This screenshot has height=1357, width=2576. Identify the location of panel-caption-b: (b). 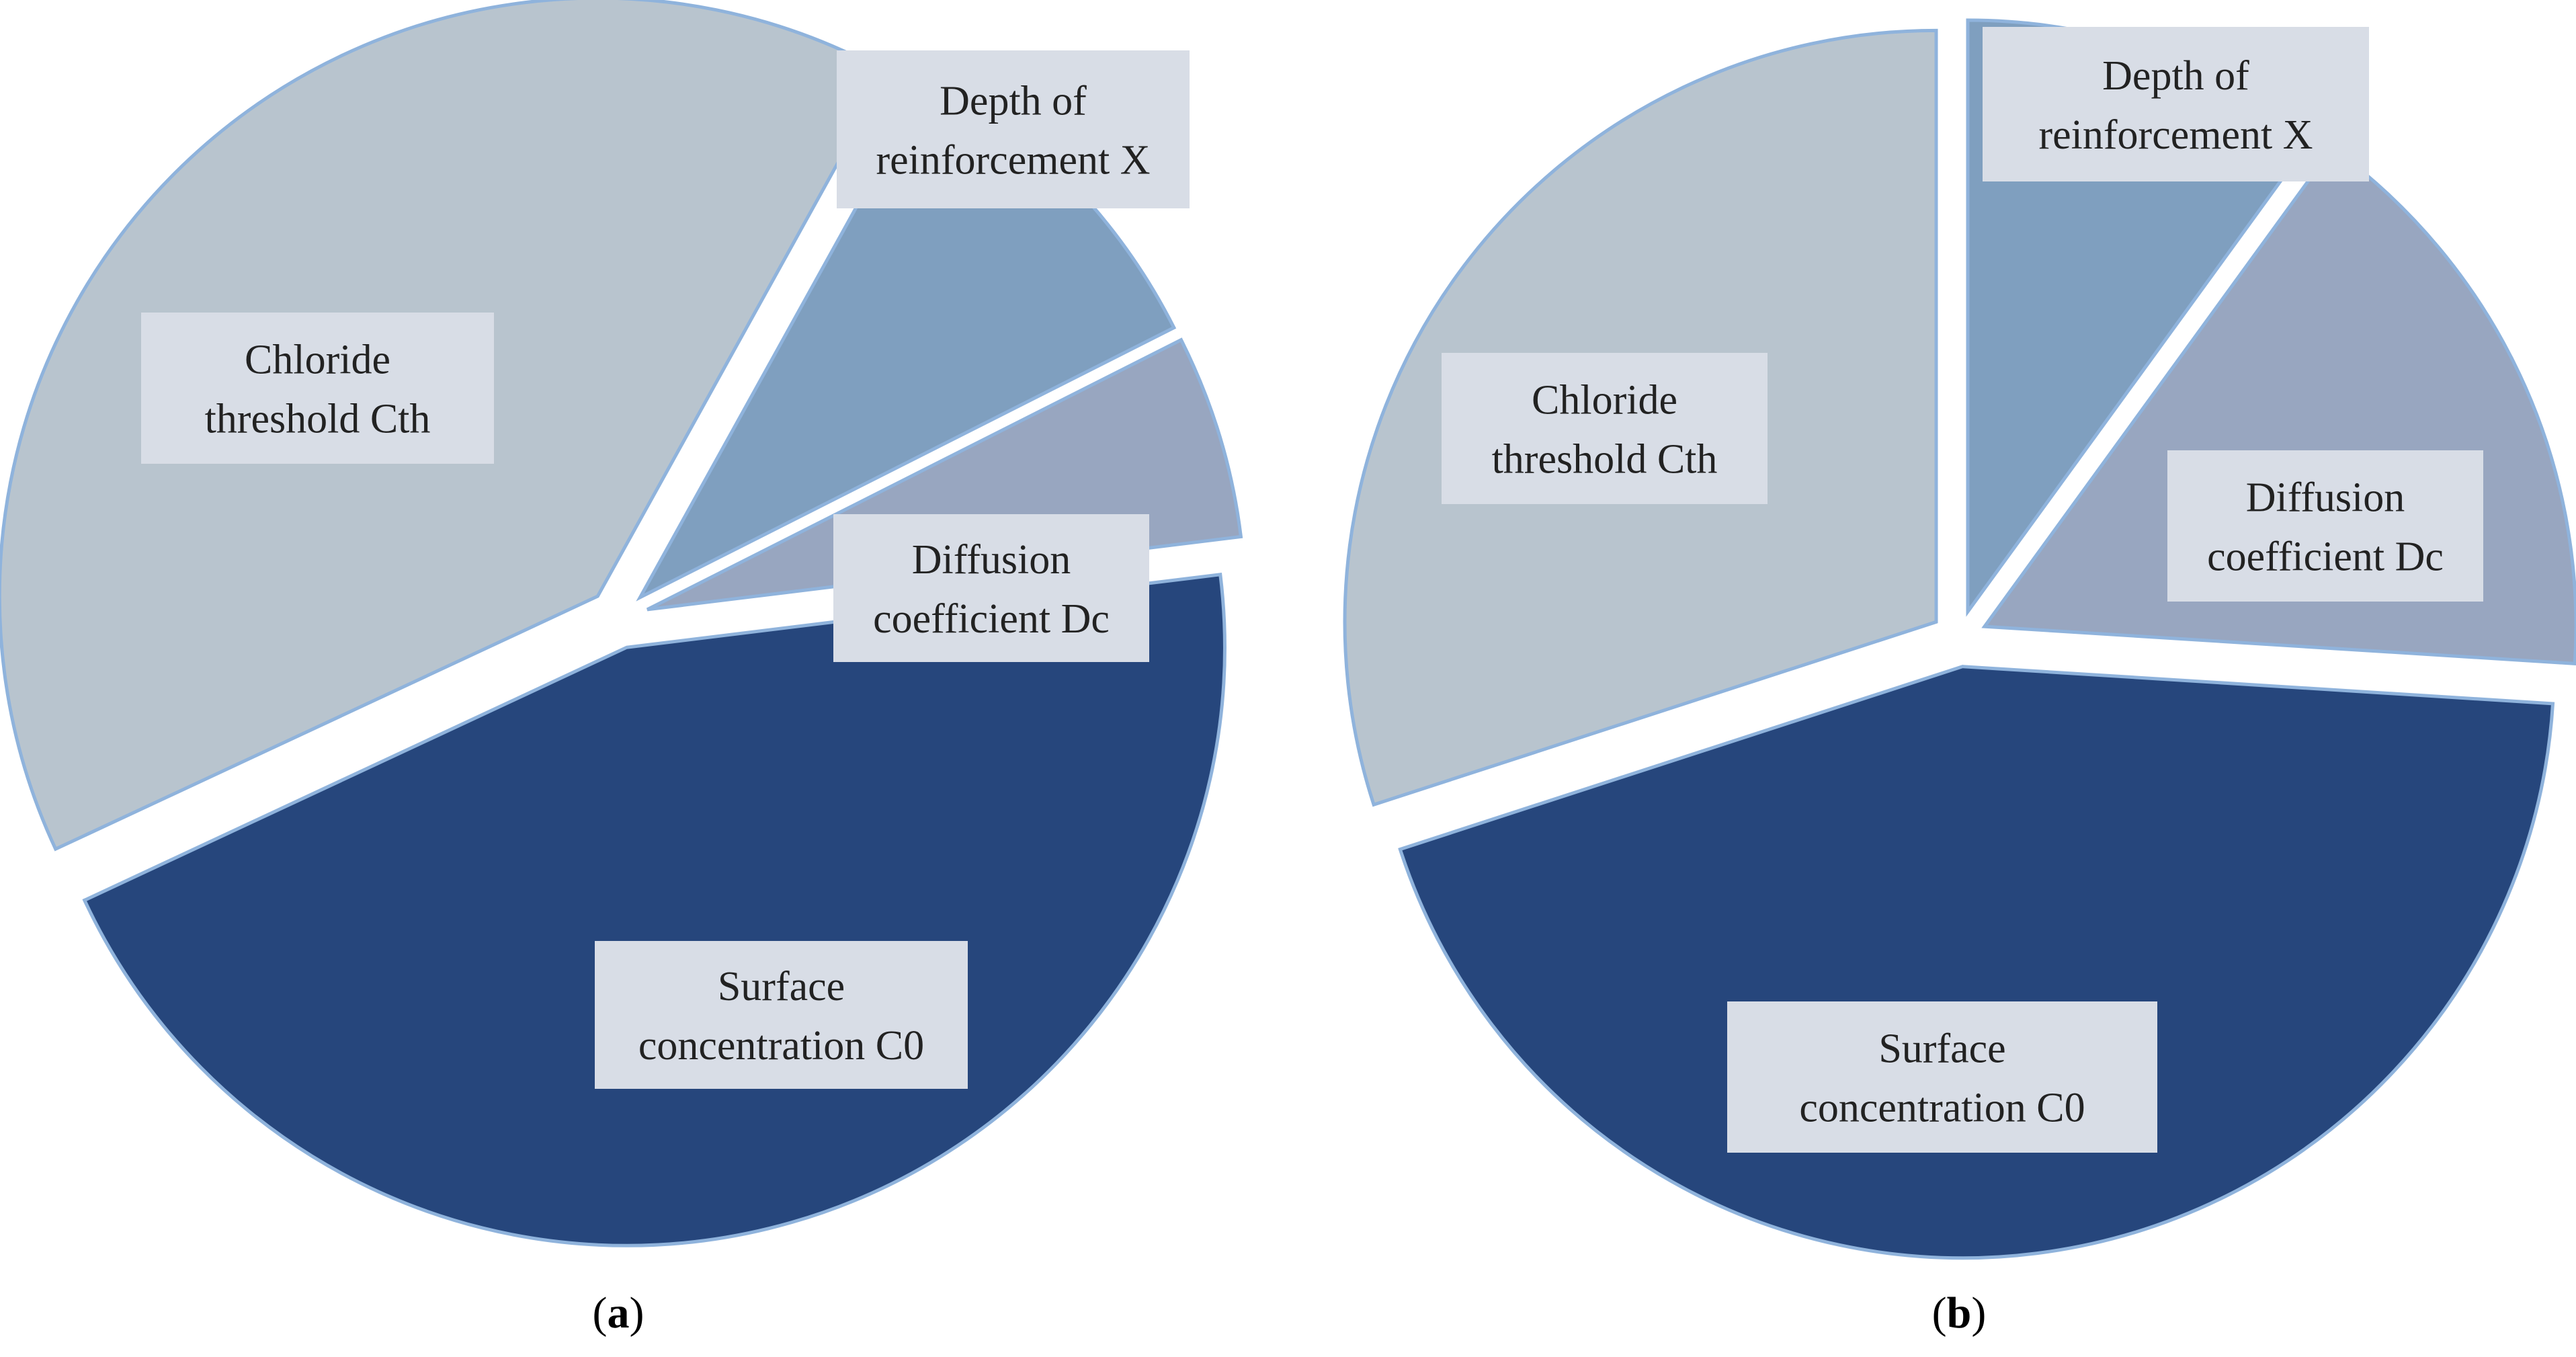
(1960, 1313).